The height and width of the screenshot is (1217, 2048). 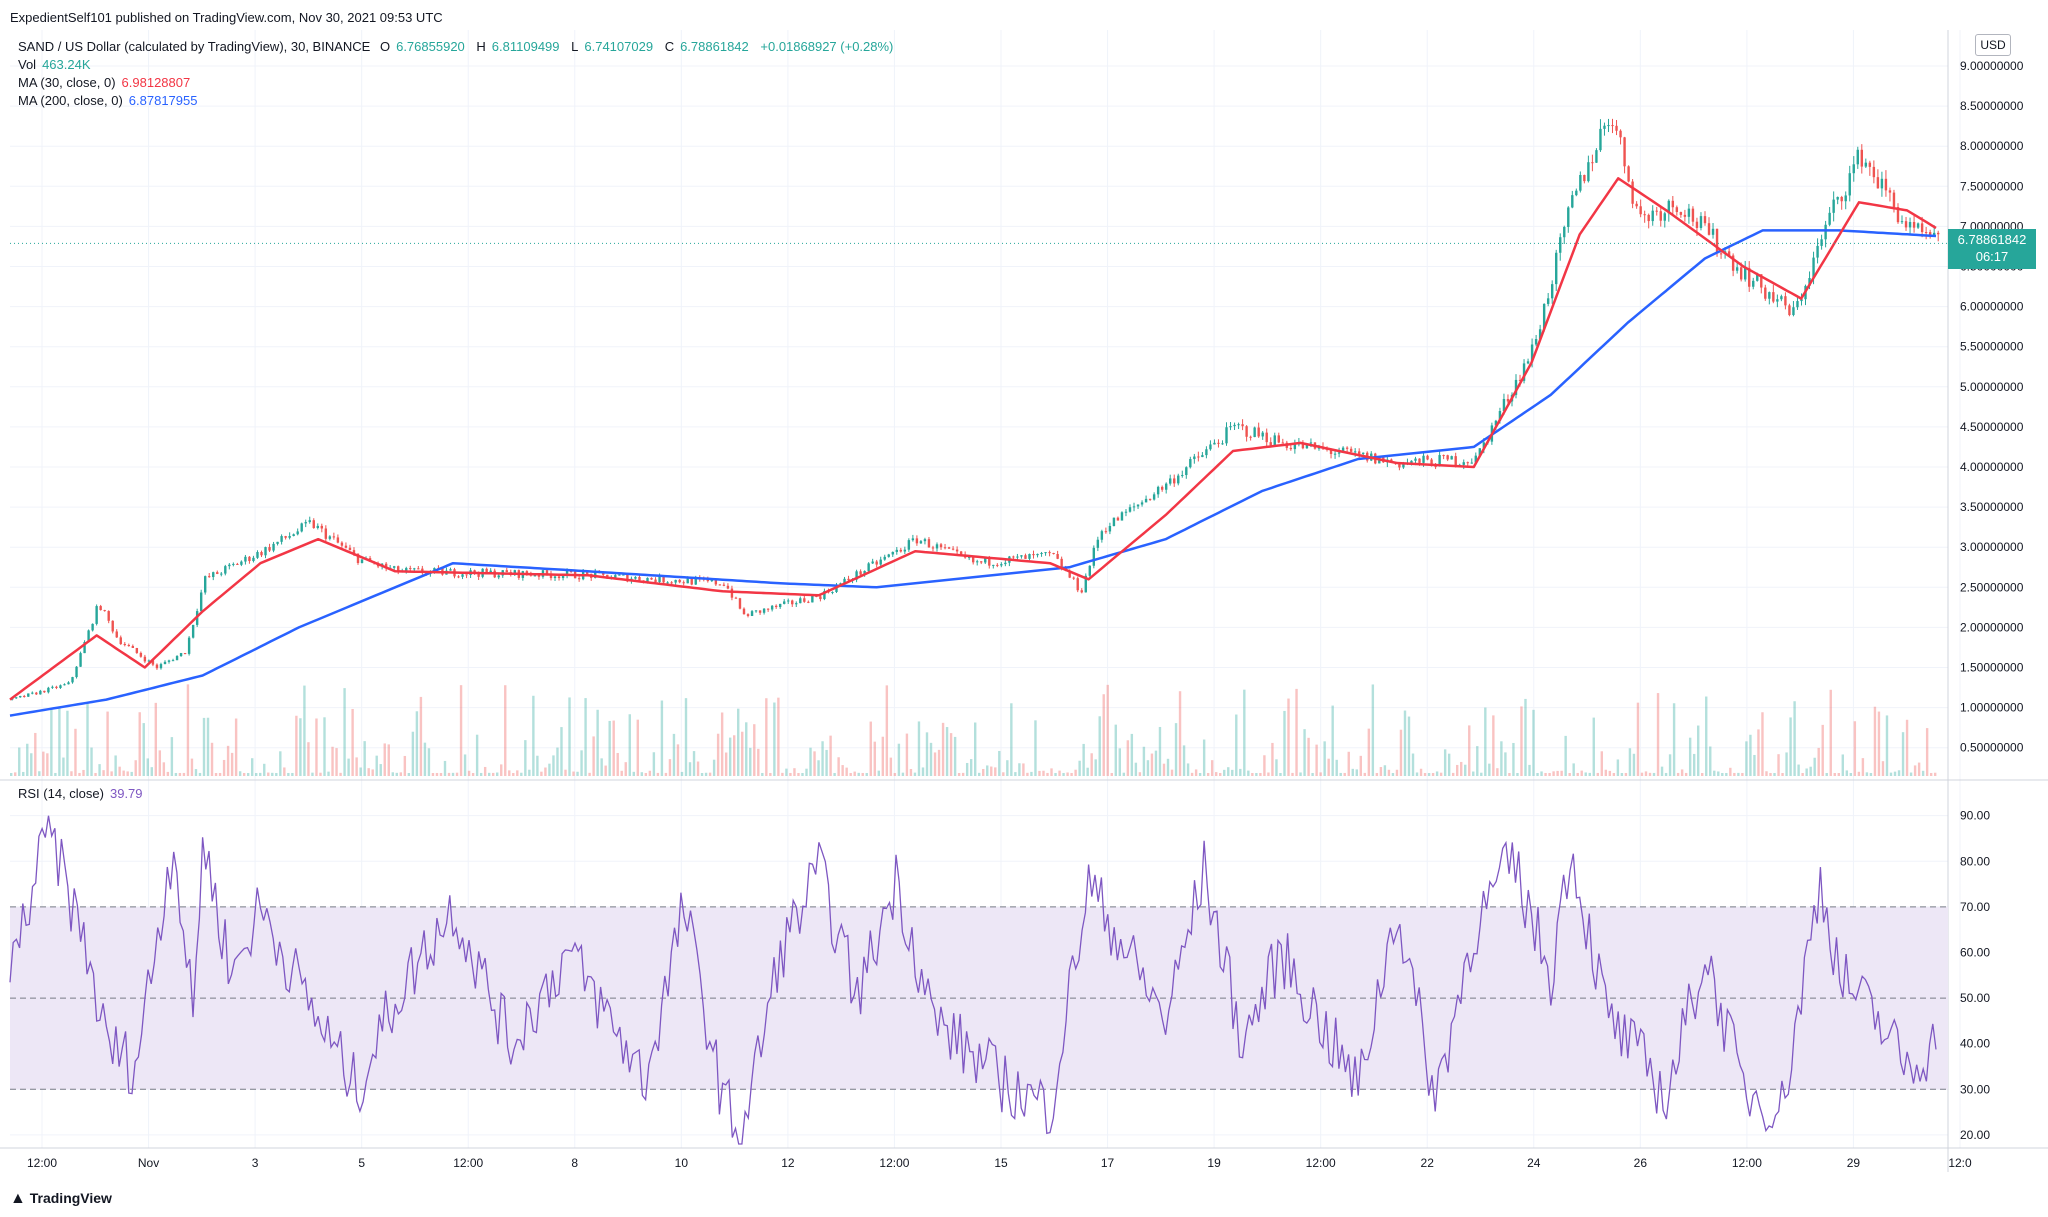 I want to click on time-tick-label: Nov, so click(x=148, y=1163).